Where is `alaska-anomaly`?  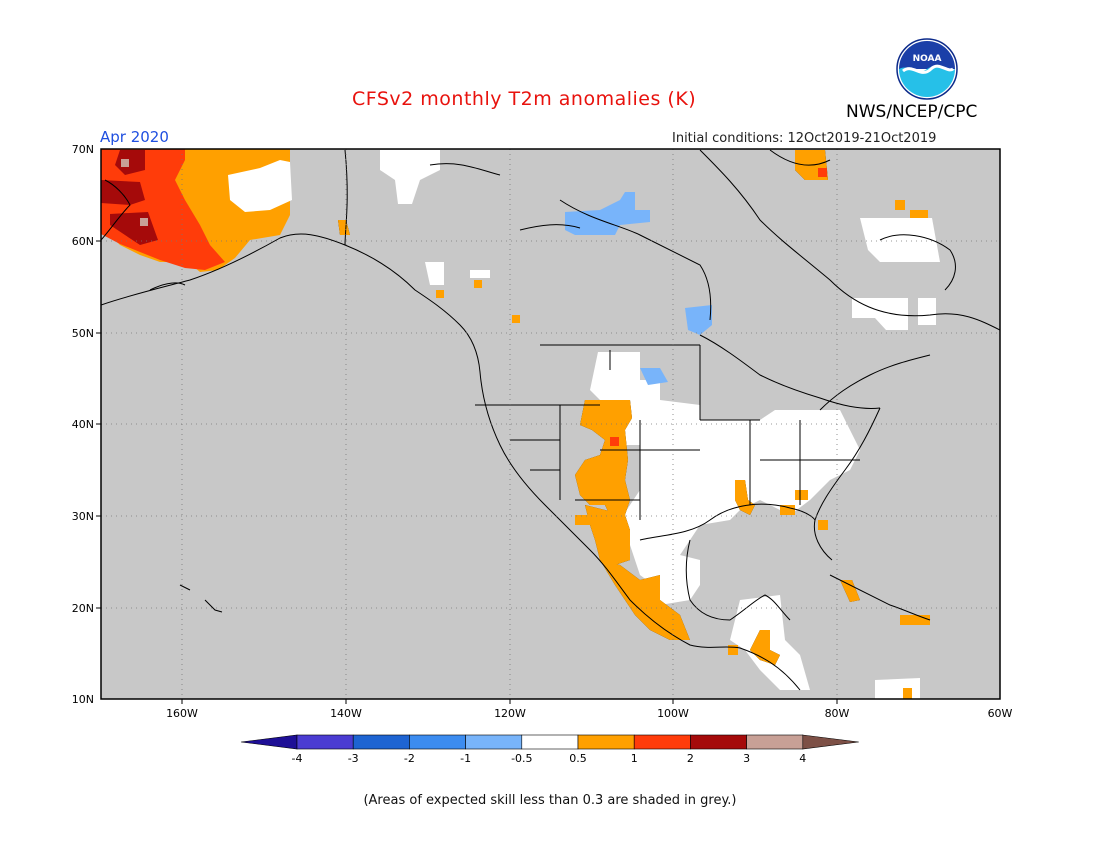
alaska-anomaly is located at coordinates (196, 210).